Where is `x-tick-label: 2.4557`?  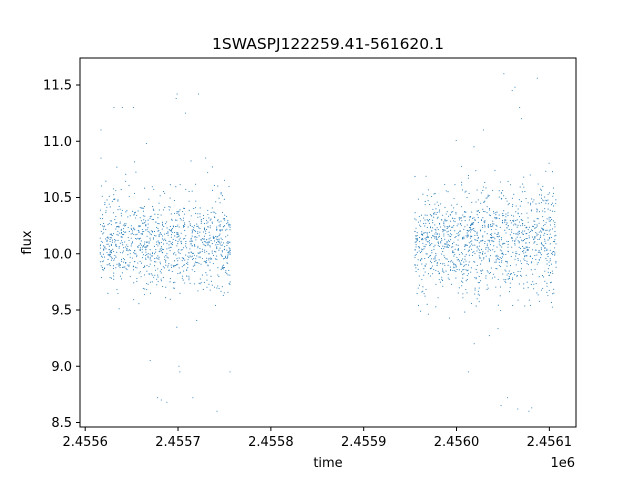 x-tick-label: 2.4557 is located at coordinates (178, 442).